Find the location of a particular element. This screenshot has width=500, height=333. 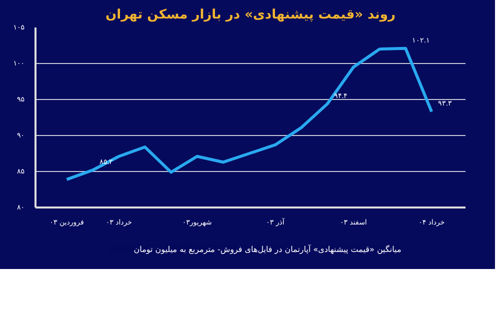

text: میانگین «قیمت پیشنهادی» آپارتمان در فایل‌های فروش- مترمربع به میلیون تومان is located at coordinates (268, 249).